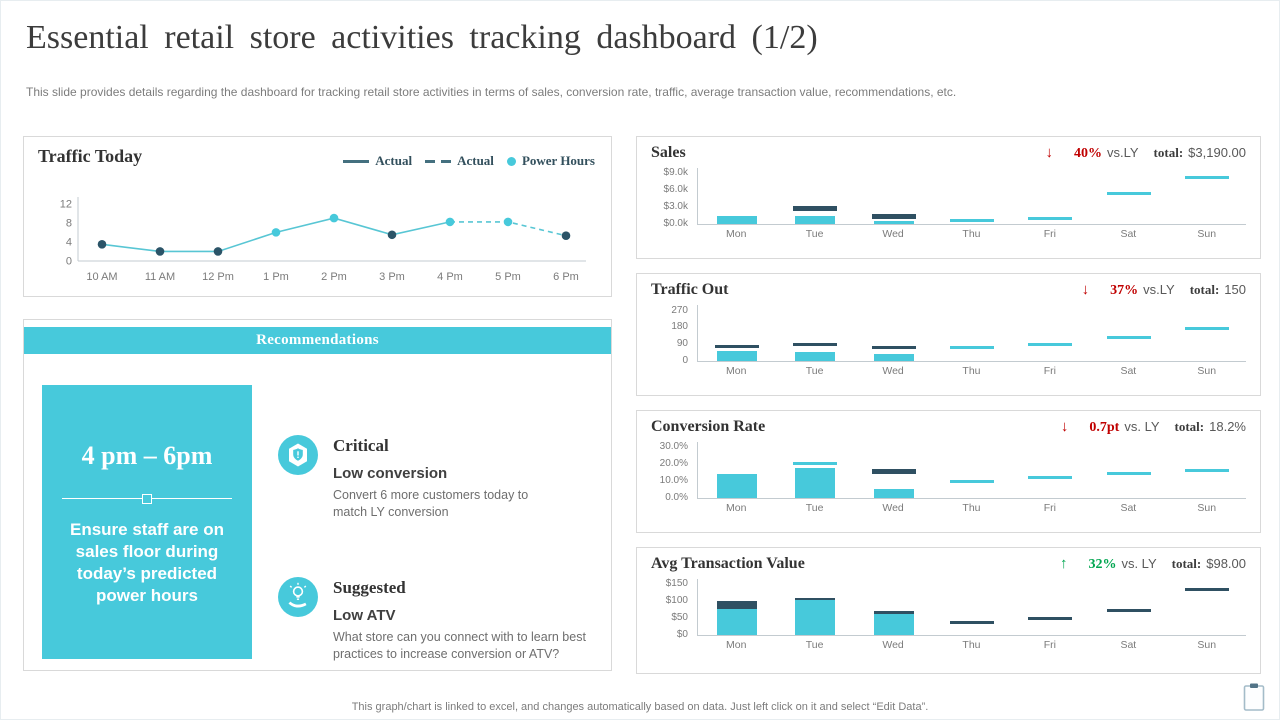  Describe the element at coordinates (1226, 563) in the screenshot. I see `total-value: $98.00` at that location.